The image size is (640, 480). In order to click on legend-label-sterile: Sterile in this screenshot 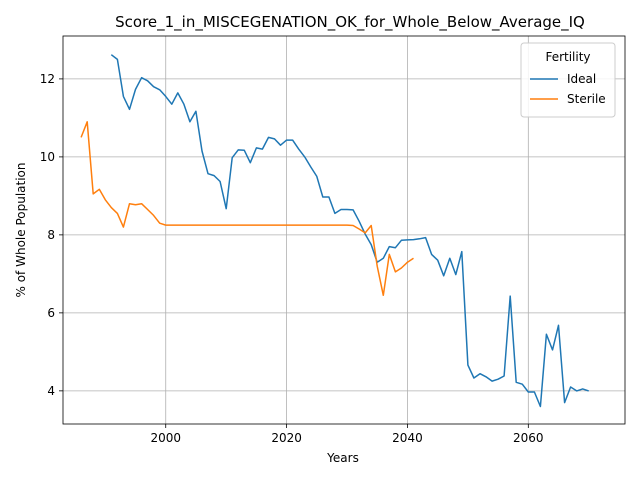, I will do `click(586, 99)`.